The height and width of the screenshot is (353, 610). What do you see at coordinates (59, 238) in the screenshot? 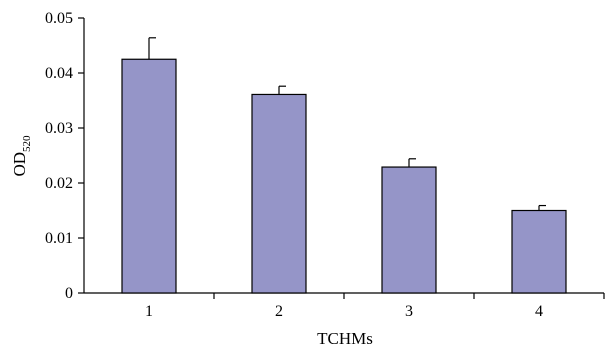
I see `y-tick-label: 0.01` at bounding box center [59, 238].